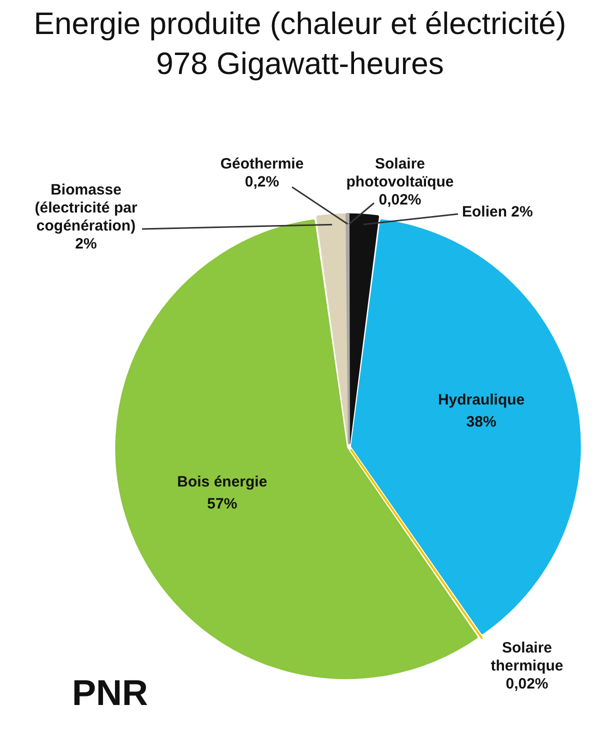  Describe the element at coordinates (86, 208) in the screenshot. I see `slice-label: Biomasse (électricité par cogénération)` at that location.